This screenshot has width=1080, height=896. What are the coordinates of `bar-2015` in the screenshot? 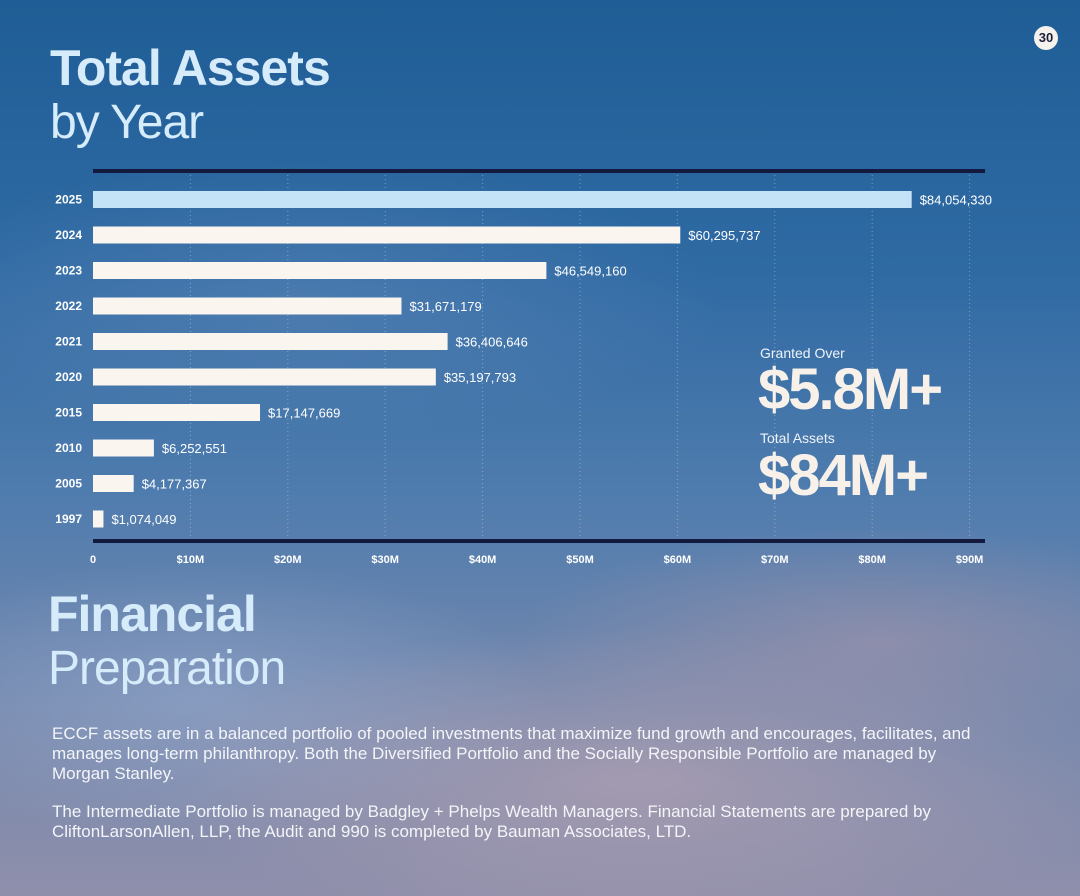 It's located at (177, 412).